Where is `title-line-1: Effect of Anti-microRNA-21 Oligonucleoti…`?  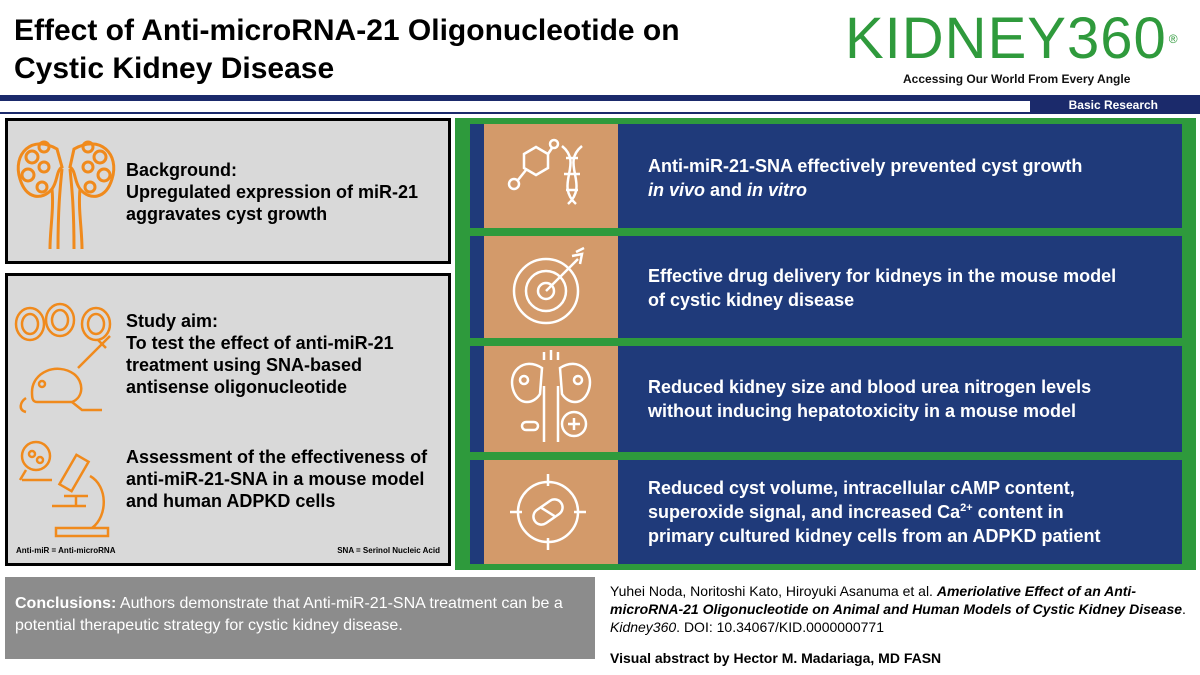 title-line-1: Effect of Anti-microRNA-21 Oligonucleoti… is located at coordinates (347, 30).